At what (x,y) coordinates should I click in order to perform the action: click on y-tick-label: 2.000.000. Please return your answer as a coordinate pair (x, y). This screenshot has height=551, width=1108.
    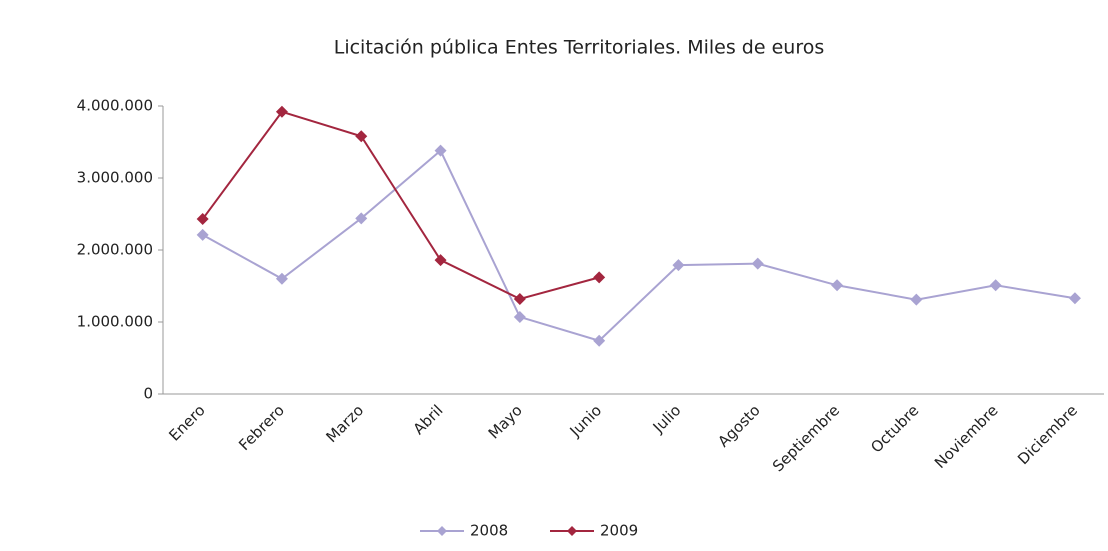
    Looking at the image, I should click on (115, 250).